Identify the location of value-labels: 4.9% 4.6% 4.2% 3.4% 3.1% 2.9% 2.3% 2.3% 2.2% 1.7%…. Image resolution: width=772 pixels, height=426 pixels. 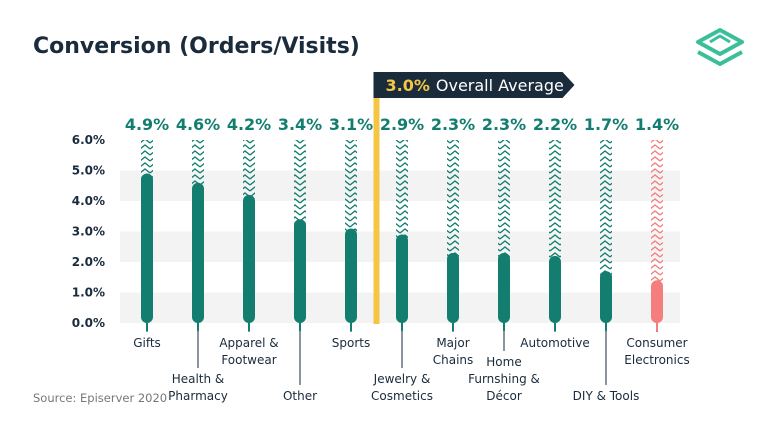
(402, 124).